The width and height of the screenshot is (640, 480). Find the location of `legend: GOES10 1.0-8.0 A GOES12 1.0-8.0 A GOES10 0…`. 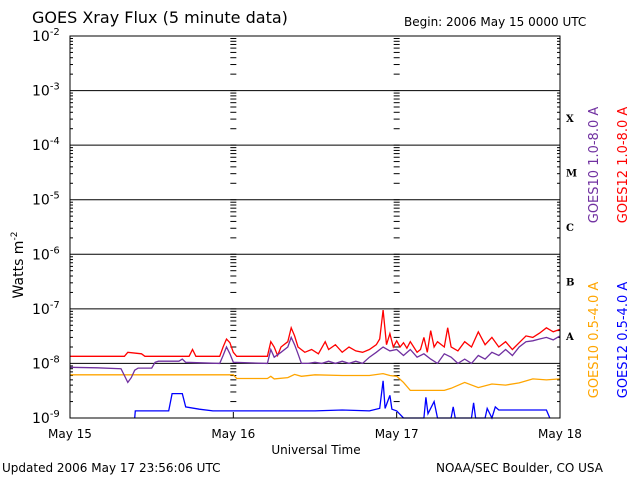

legend: GOES10 1.0-8.0 A GOES12 1.0-8.0 A GOES10 0… is located at coordinates (609, 253).